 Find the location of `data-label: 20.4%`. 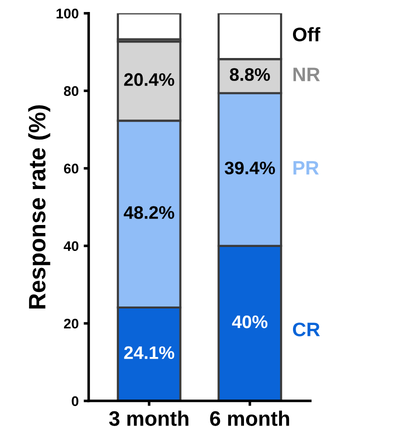

data-label: 20.4% is located at coordinates (149, 79).